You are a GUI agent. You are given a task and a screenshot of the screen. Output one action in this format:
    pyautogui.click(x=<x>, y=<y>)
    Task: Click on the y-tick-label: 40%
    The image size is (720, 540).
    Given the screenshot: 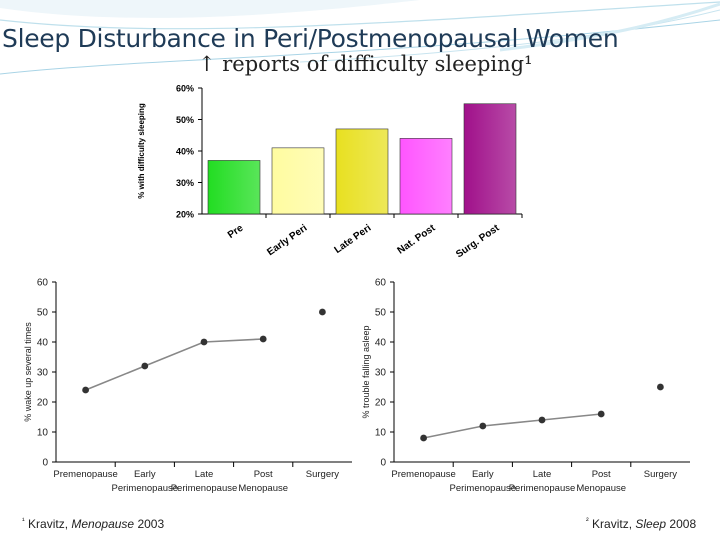 What is the action you would take?
    pyautogui.click(x=185, y=152)
    